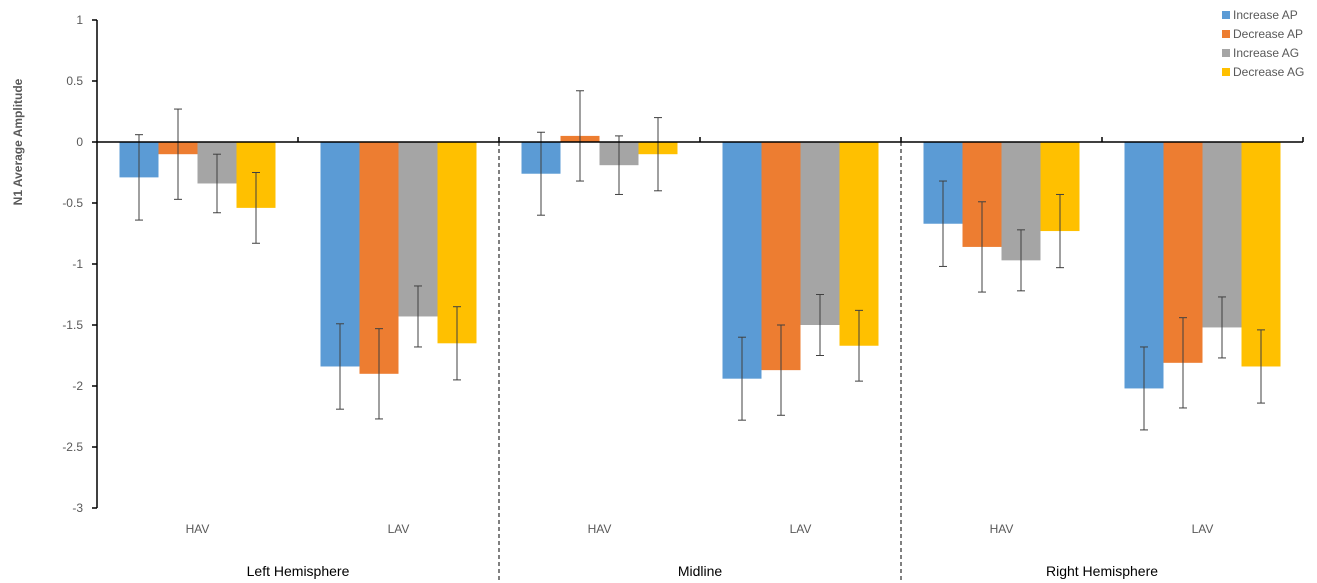 The width and height of the screenshot is (1317, 583). Describe the element at coordinates (298, 571) in the screenshot. I see `group-label: Left Hemisphere` at that location.